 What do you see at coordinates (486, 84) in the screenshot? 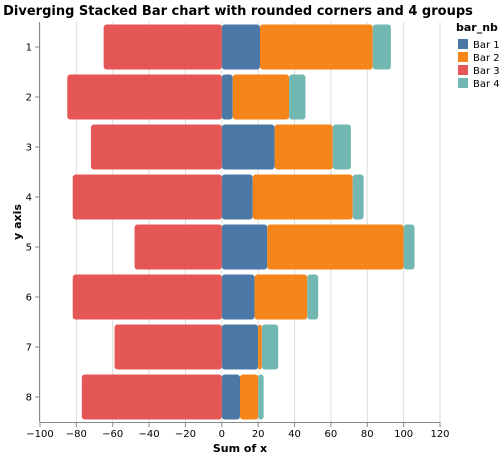
I see `legend-label: Bar 4` at bounding box center [486, 84].